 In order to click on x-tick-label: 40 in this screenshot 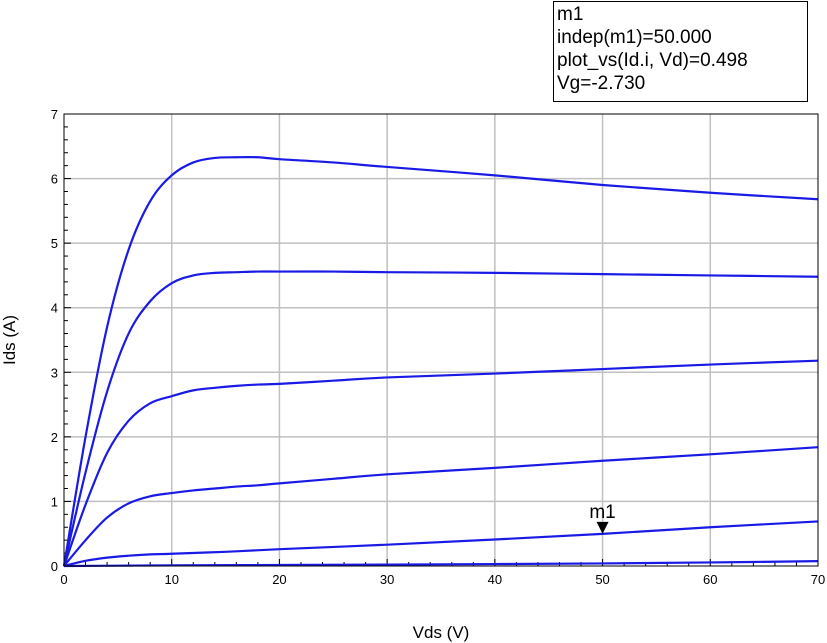, I will do `click(495, 579)`.